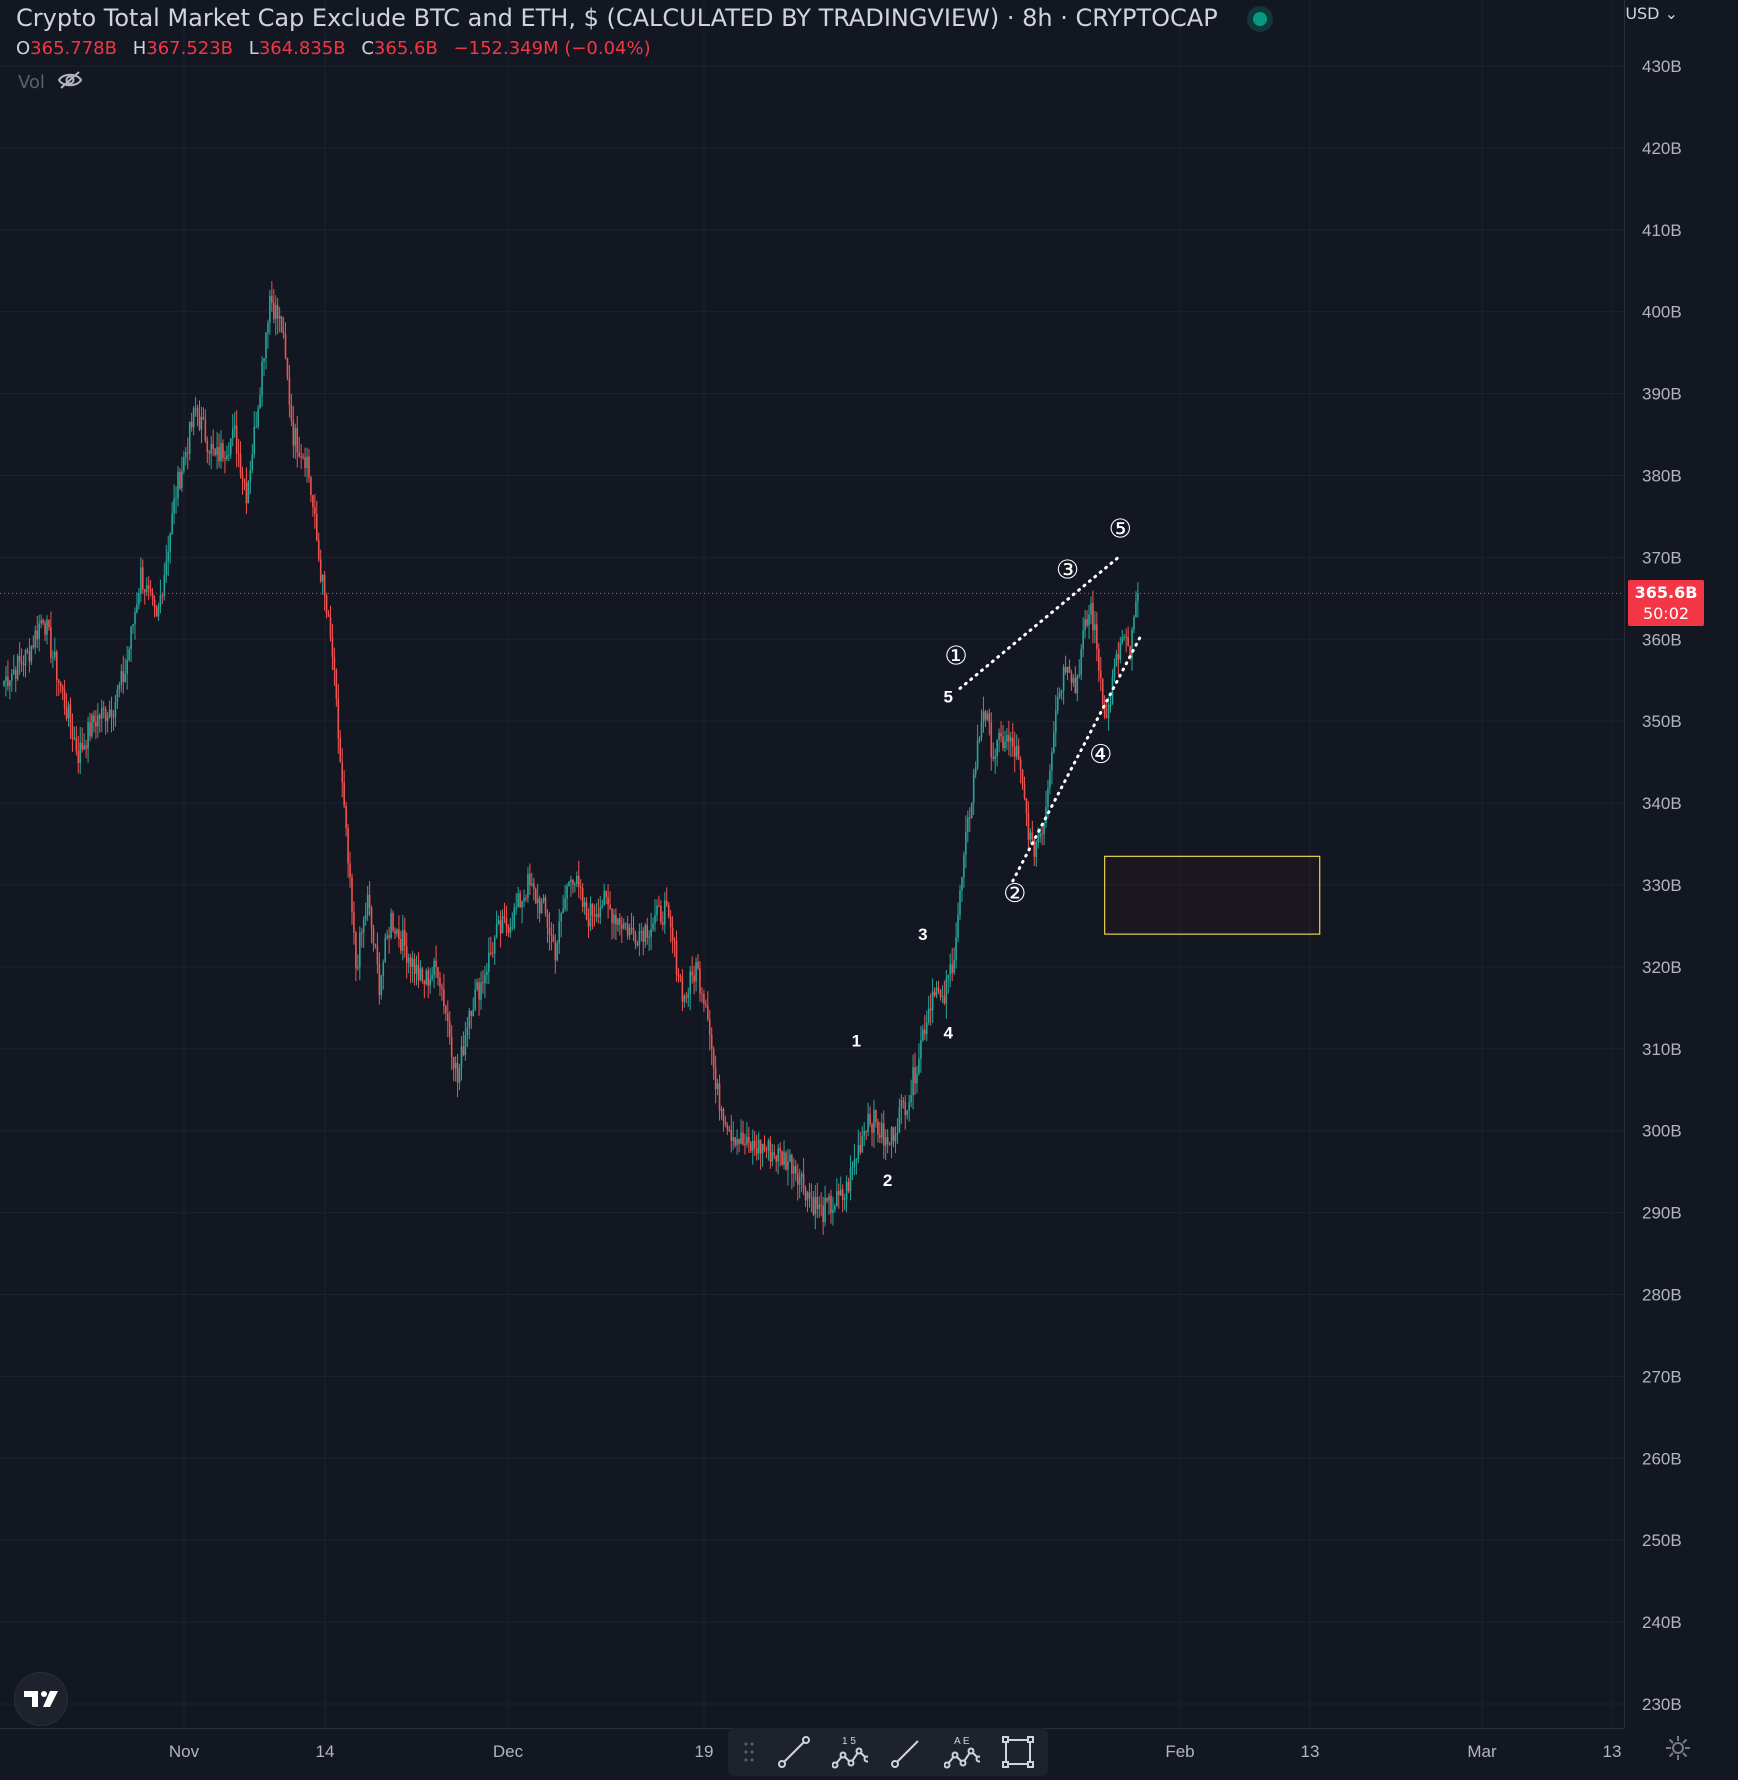 This screenshot has height=1780, width=1738. Describe the element at coordinates (749, 1752) in the screenshot. I see `drag-handle-icon` at that location.